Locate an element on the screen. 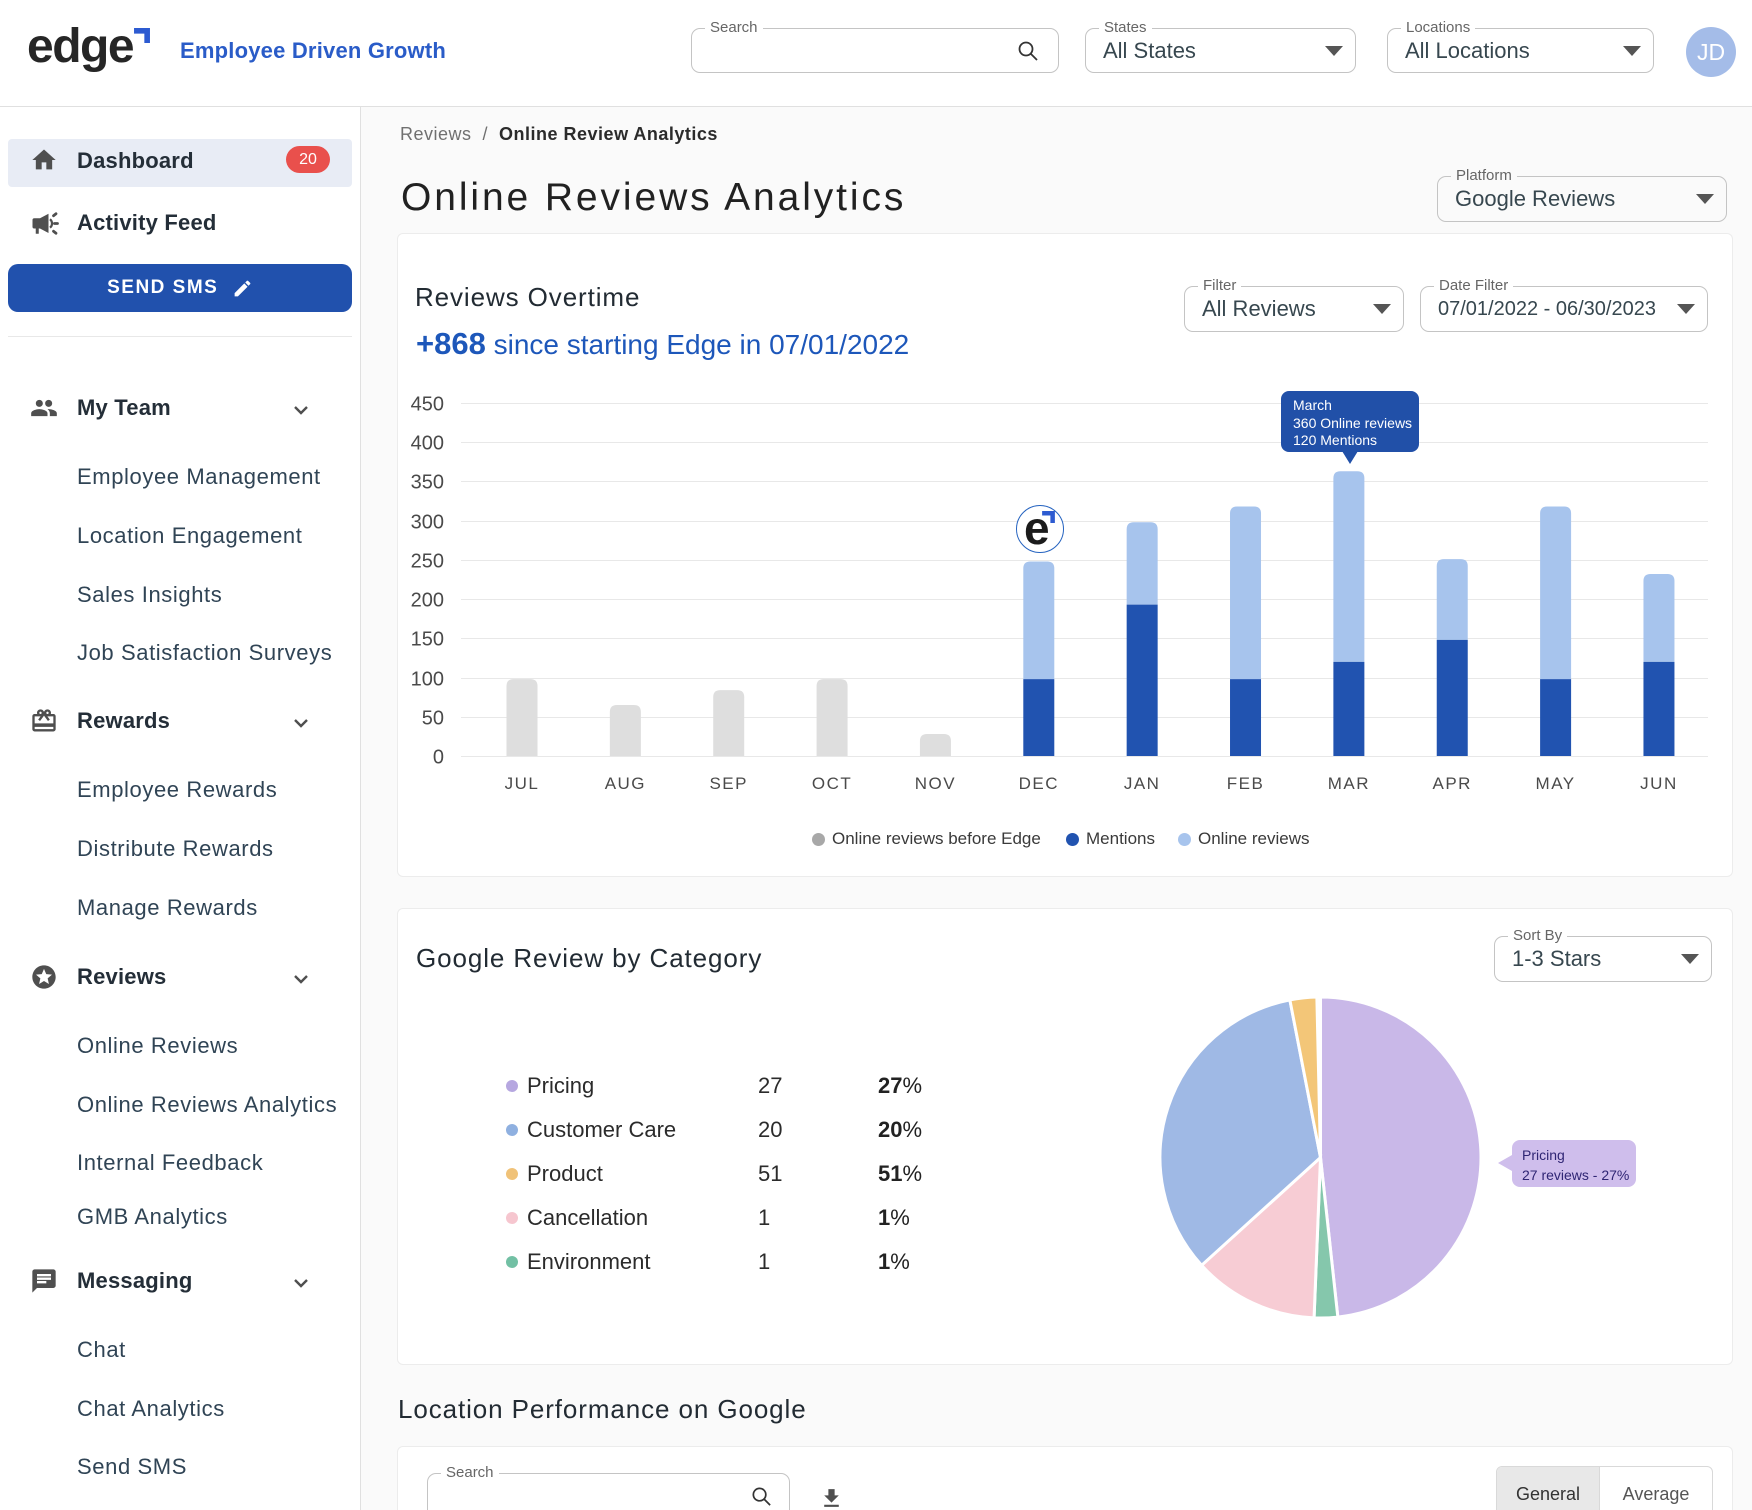 The image size is (1752, 1510). svg-text: JUN is located at coordinates (1659, 783).